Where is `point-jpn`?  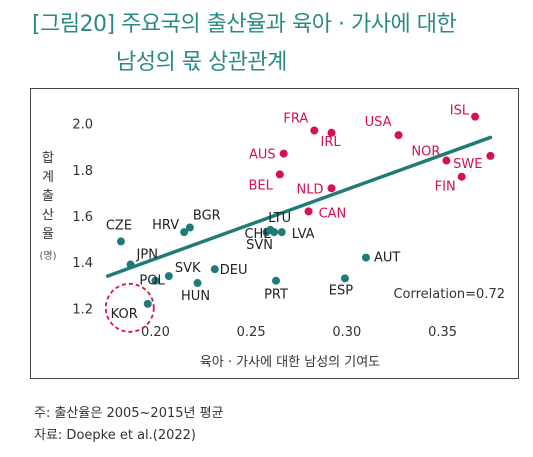
point-jpn is located at coordinates (130, 264).